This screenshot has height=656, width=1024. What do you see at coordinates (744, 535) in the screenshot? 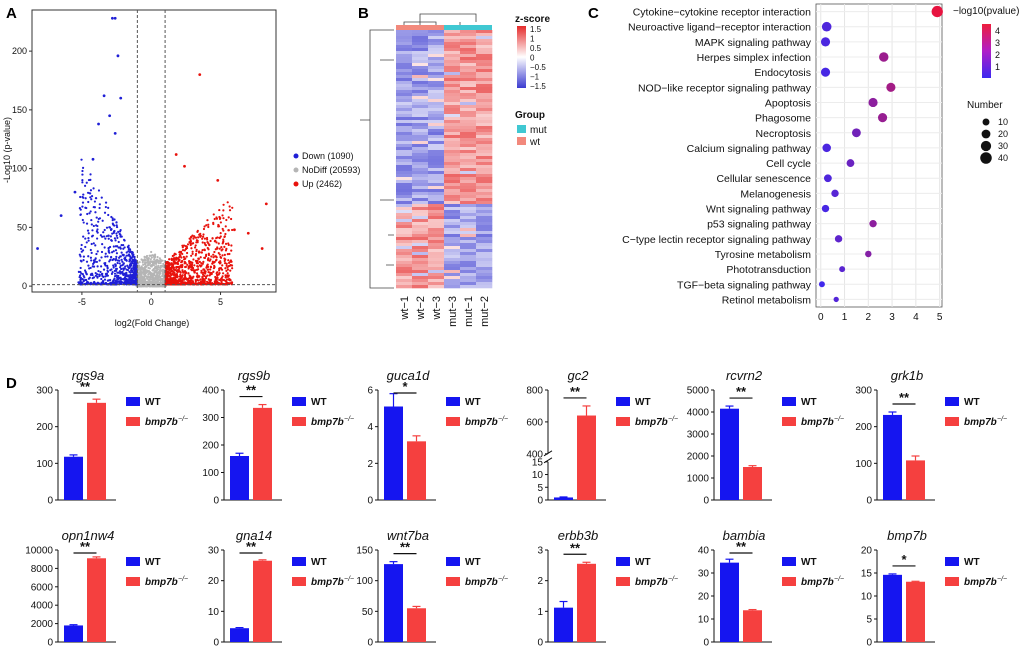
I see `gene-title: bambia` at bounding box center [744, 535].